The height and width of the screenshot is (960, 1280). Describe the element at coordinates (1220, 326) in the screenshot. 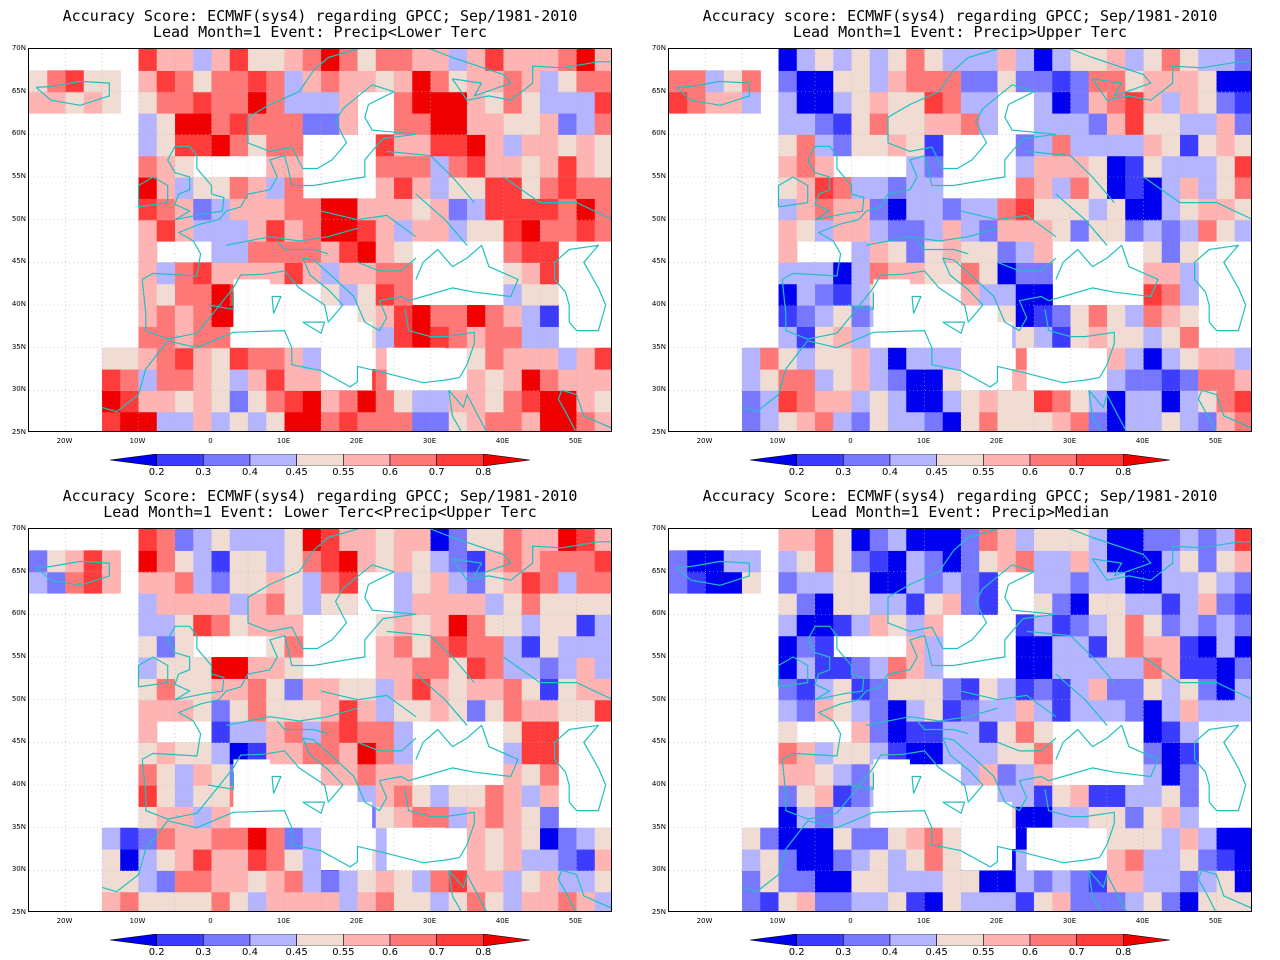

I see `missing-data-area` at that location.